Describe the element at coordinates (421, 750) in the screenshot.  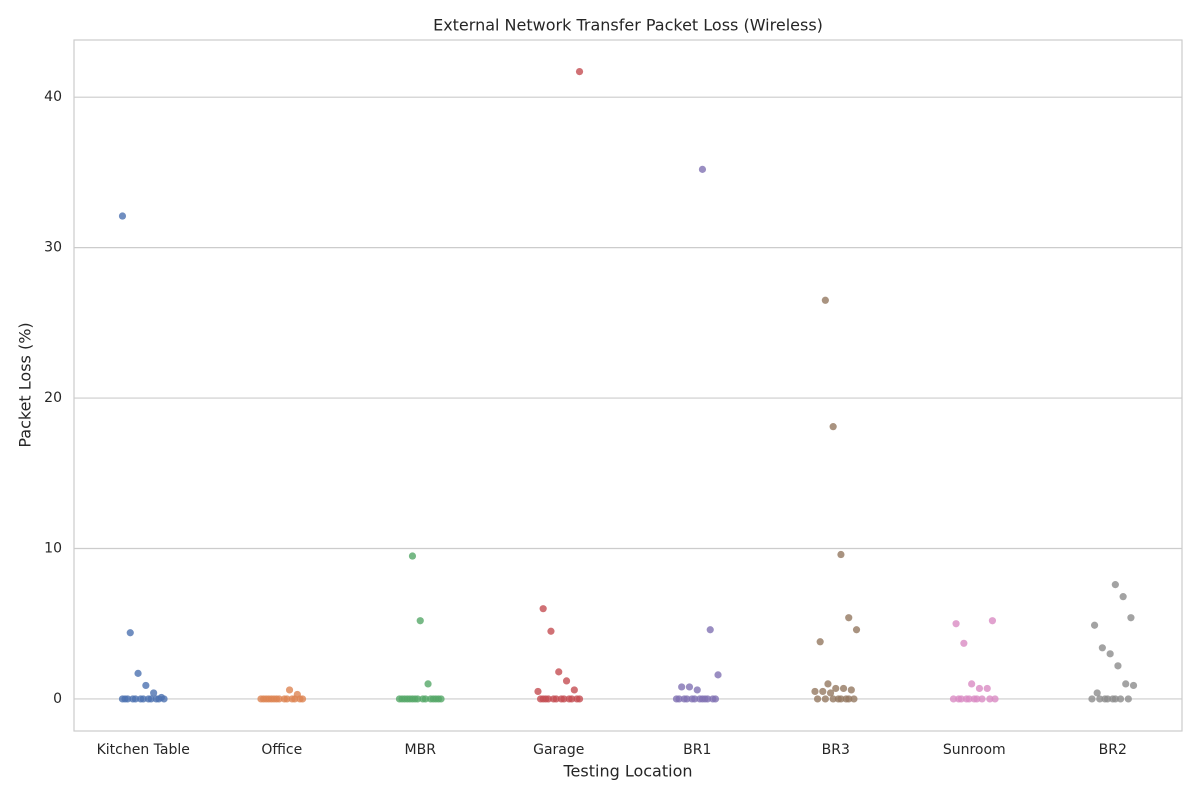
I see `x-tick-label: MBR` at that location.